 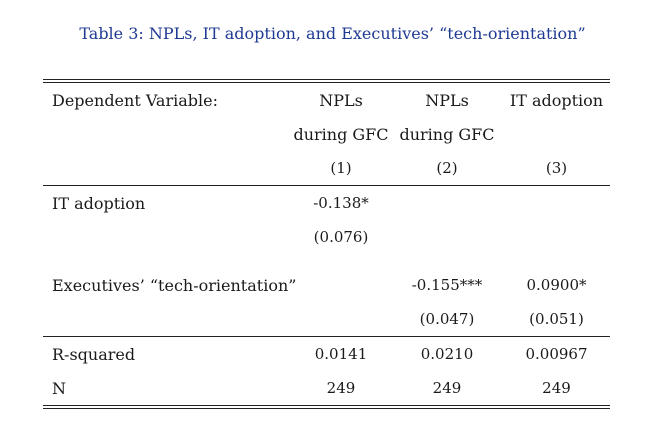 I want to click on header-rule, so click(x=326, y=185).